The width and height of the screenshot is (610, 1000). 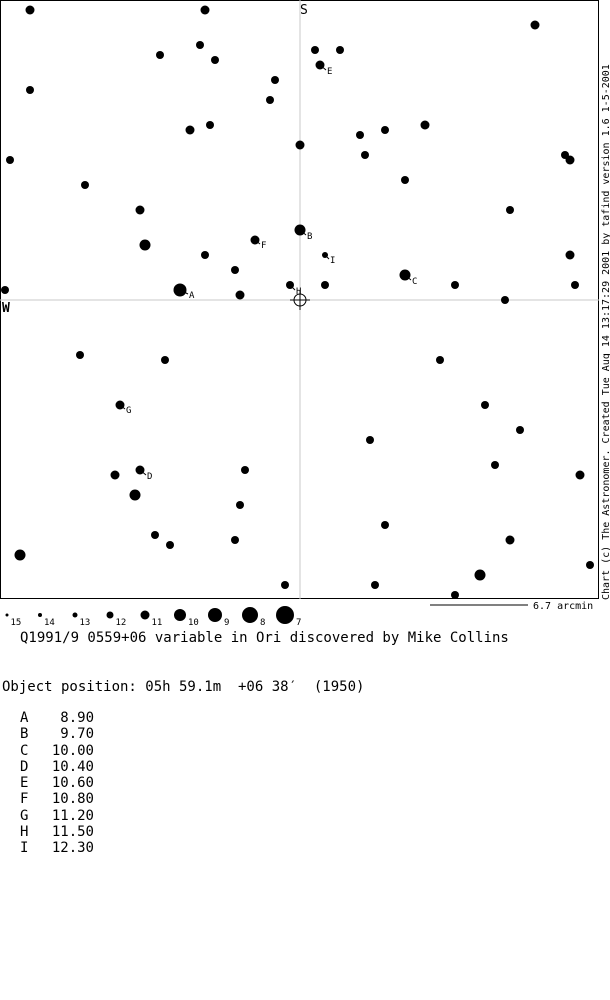 I want to click on star-magnitude: 11.50, so click(x=72, y=832).